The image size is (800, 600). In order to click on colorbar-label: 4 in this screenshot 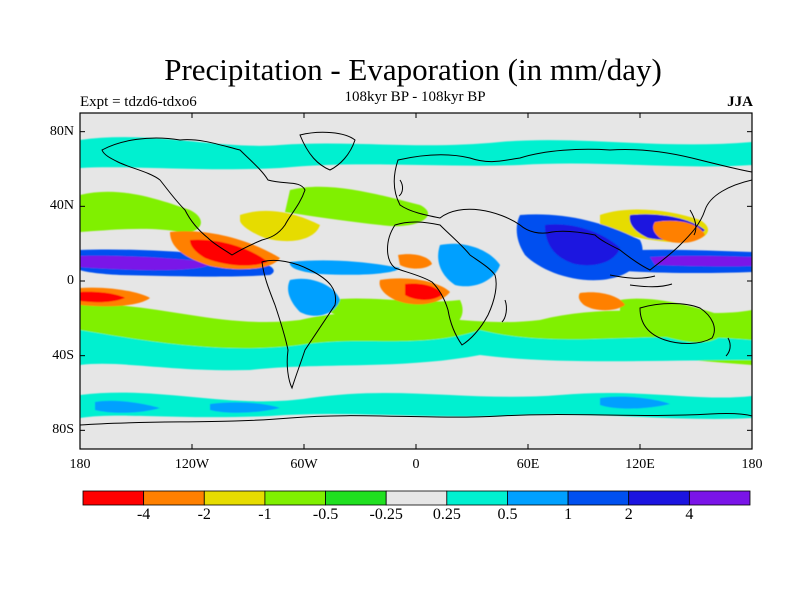, I will do `click(689, 514)`.